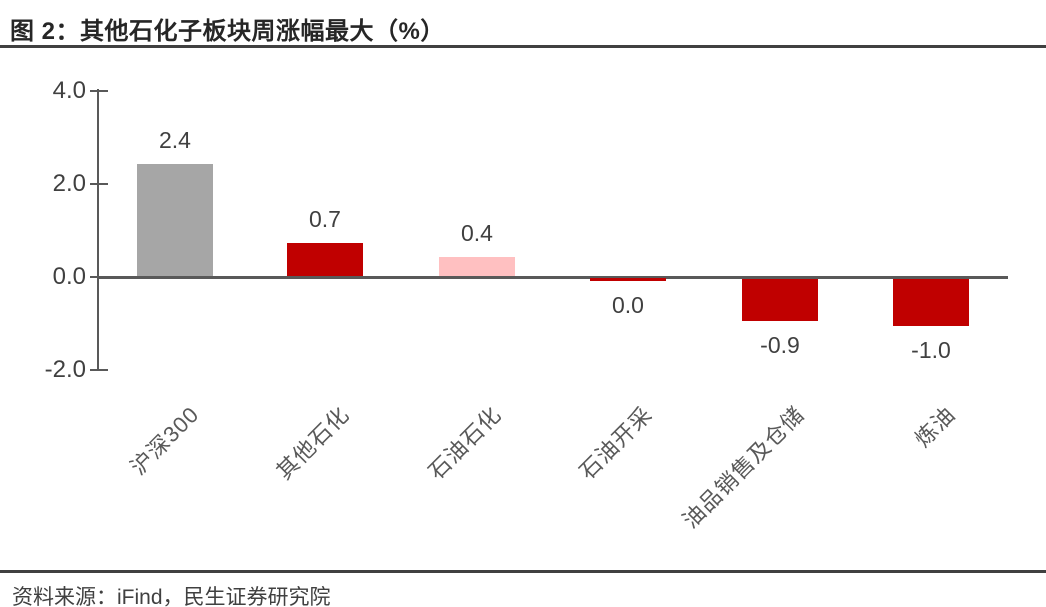  I want to click on title-divider, so click(523, 46).